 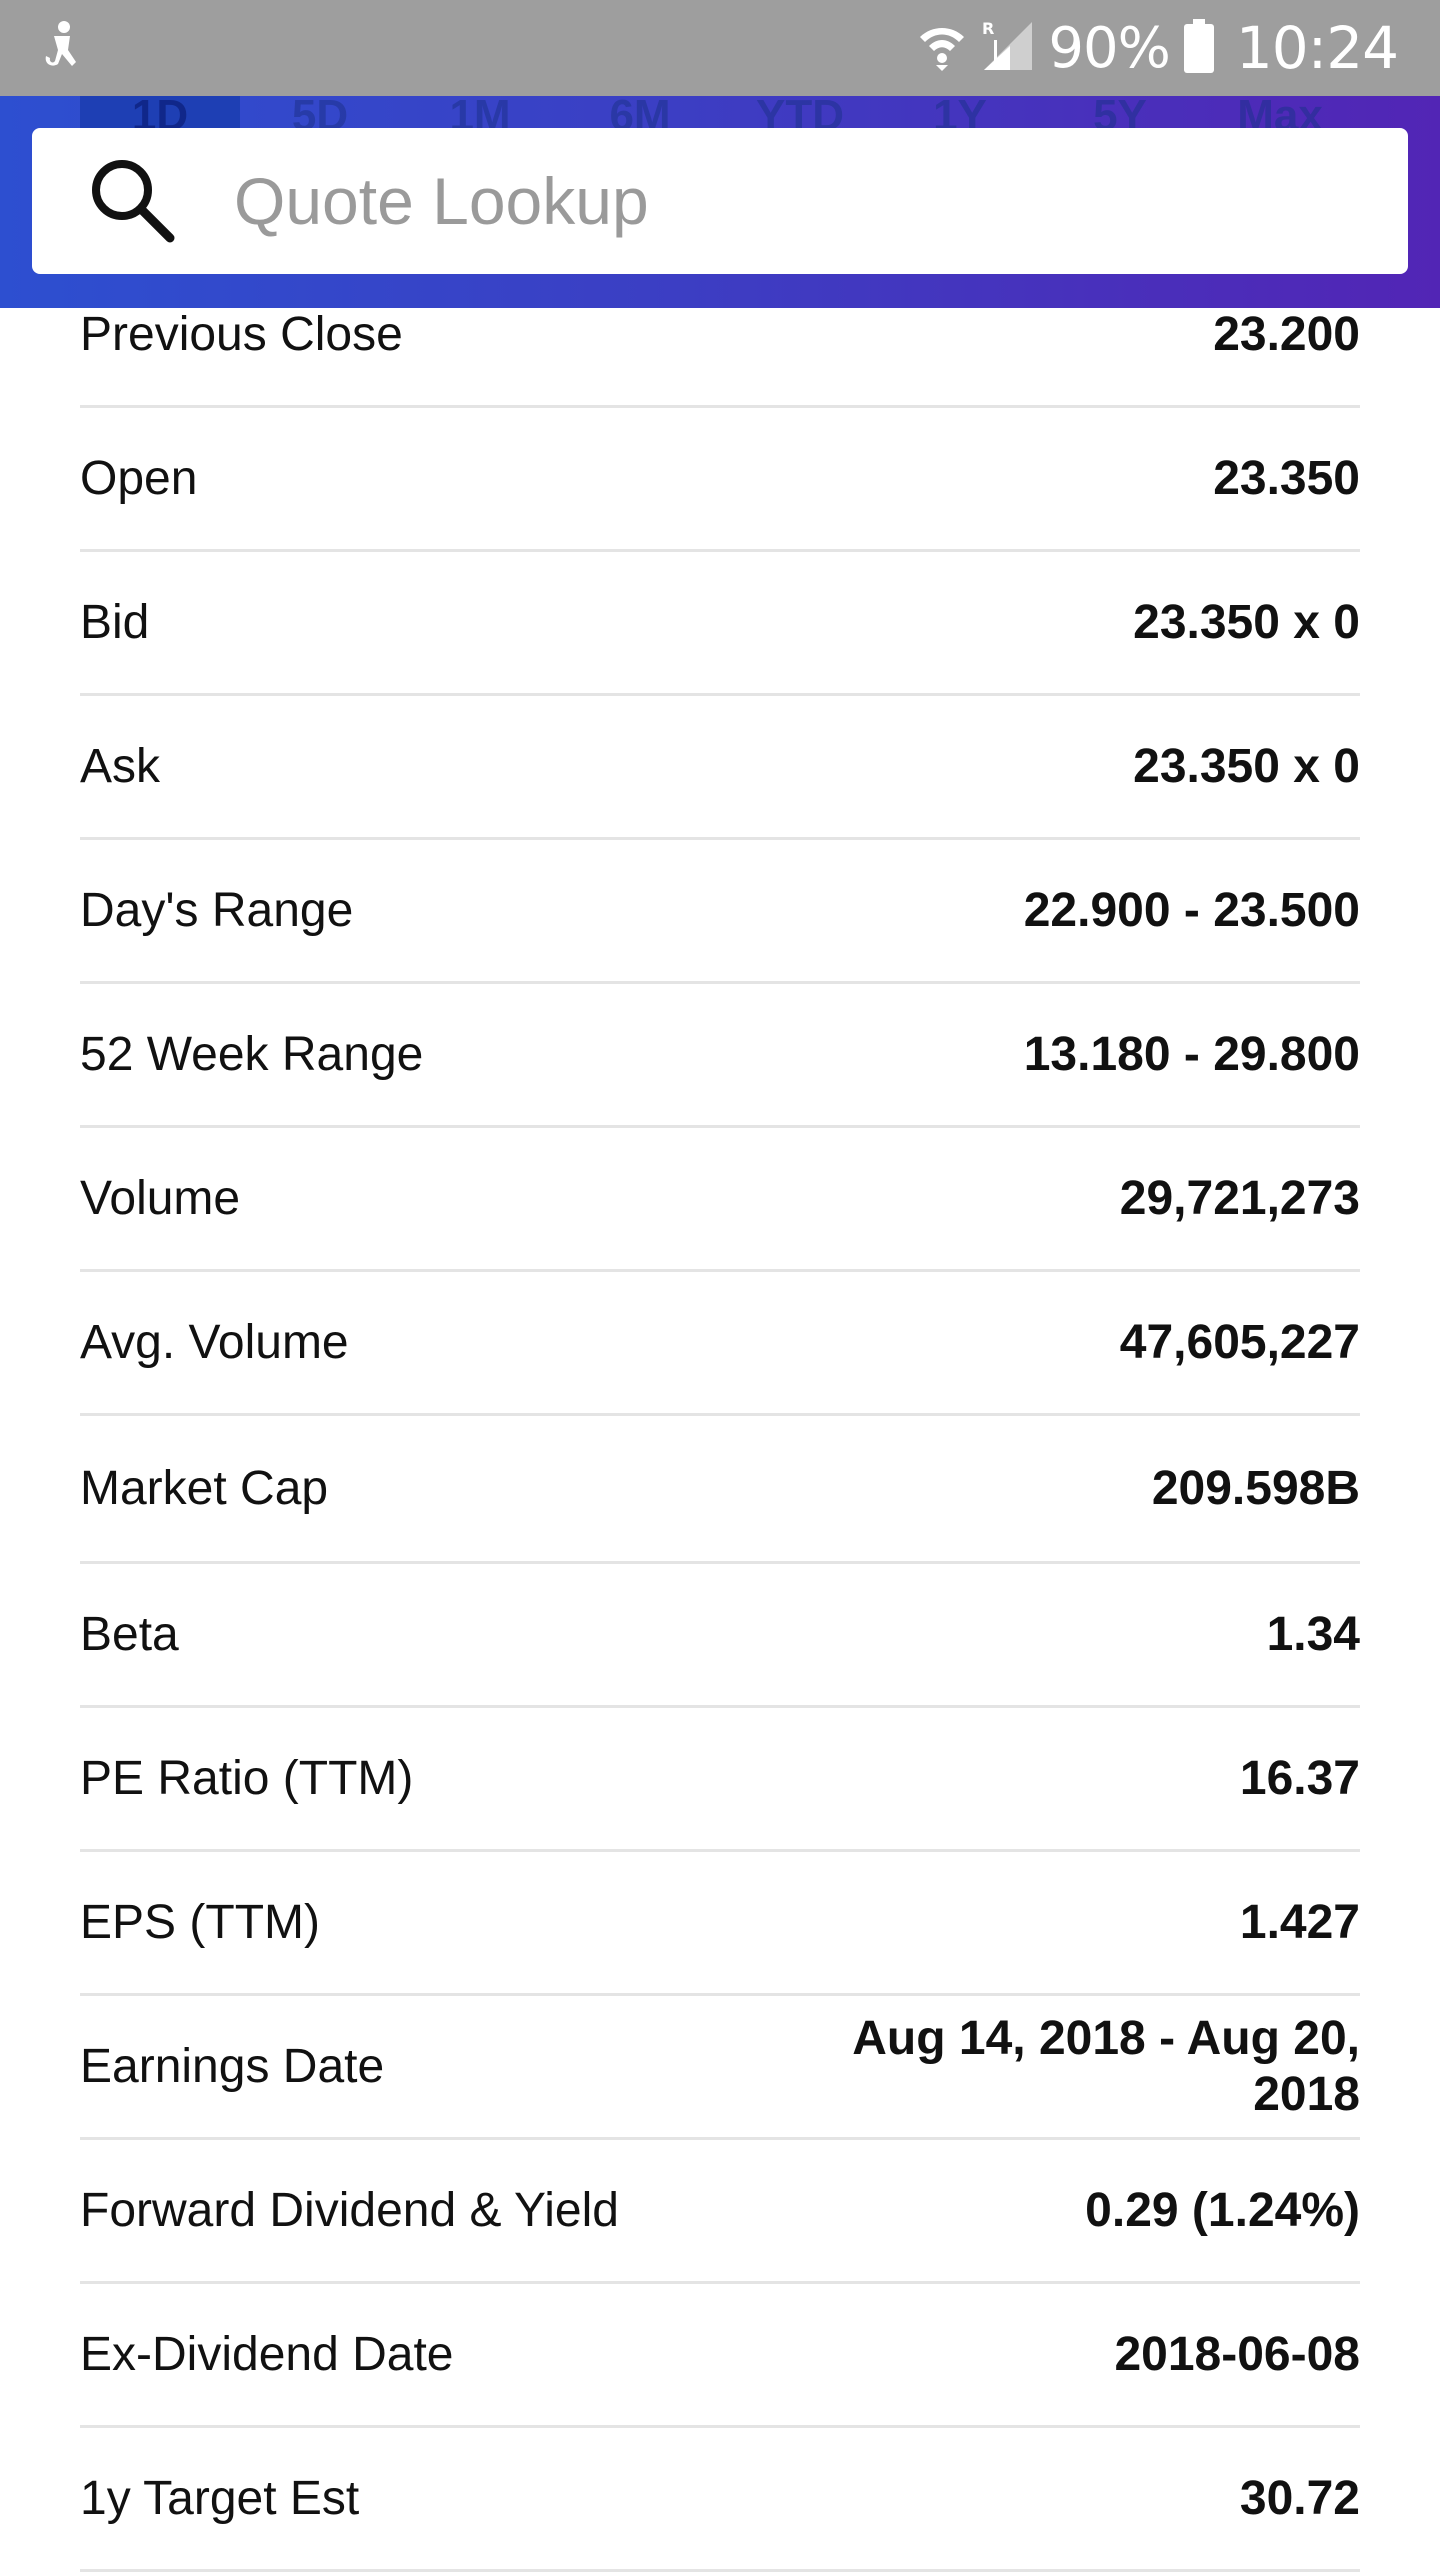 I want to click on search-icon, so click(x=131, y=201).